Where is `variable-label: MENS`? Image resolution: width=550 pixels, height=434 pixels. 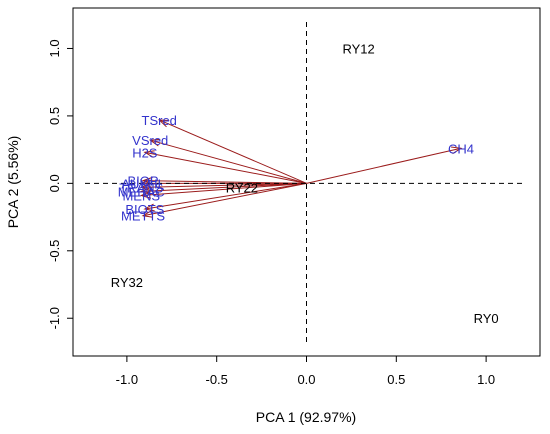
variable-label: MENS is located at coordinates (141, 195).